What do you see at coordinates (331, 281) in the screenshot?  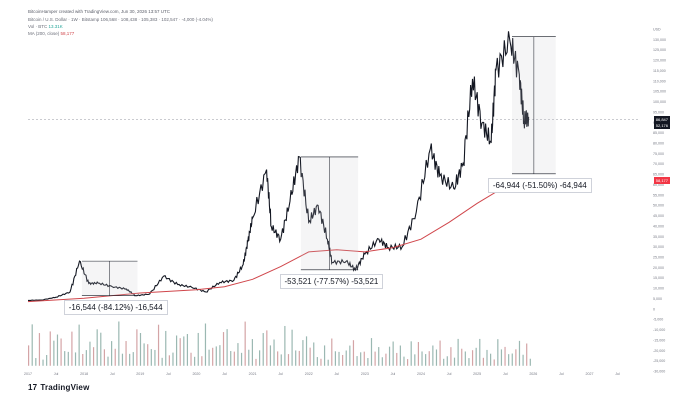 I see `drawdown-label-2022: -53,521 (-77.57%) -53,521` at bounding box center [331, 281].